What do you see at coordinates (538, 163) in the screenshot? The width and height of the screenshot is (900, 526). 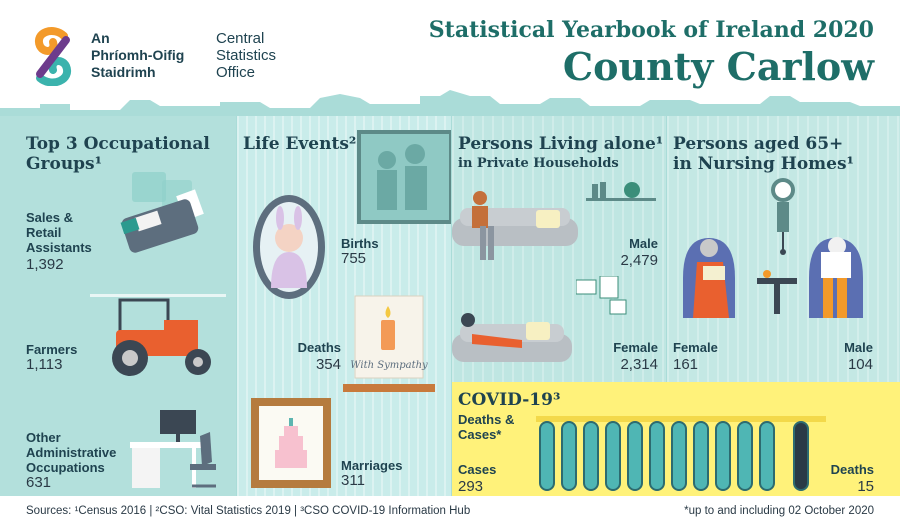 I see `living-alone-subtitle: in Private Households` at bounding box center [538, 163].